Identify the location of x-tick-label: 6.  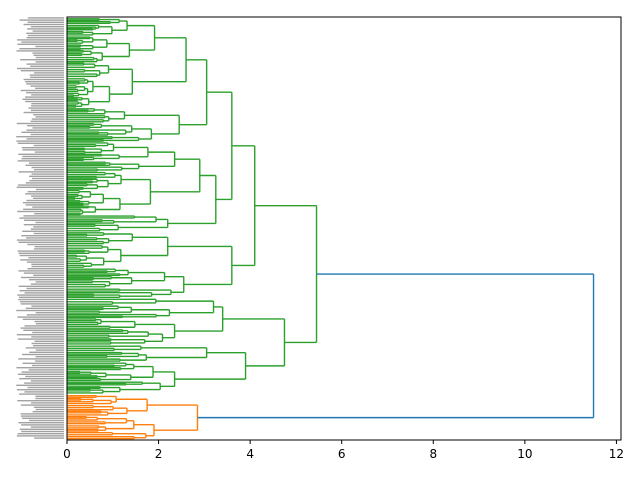
(342, 454).